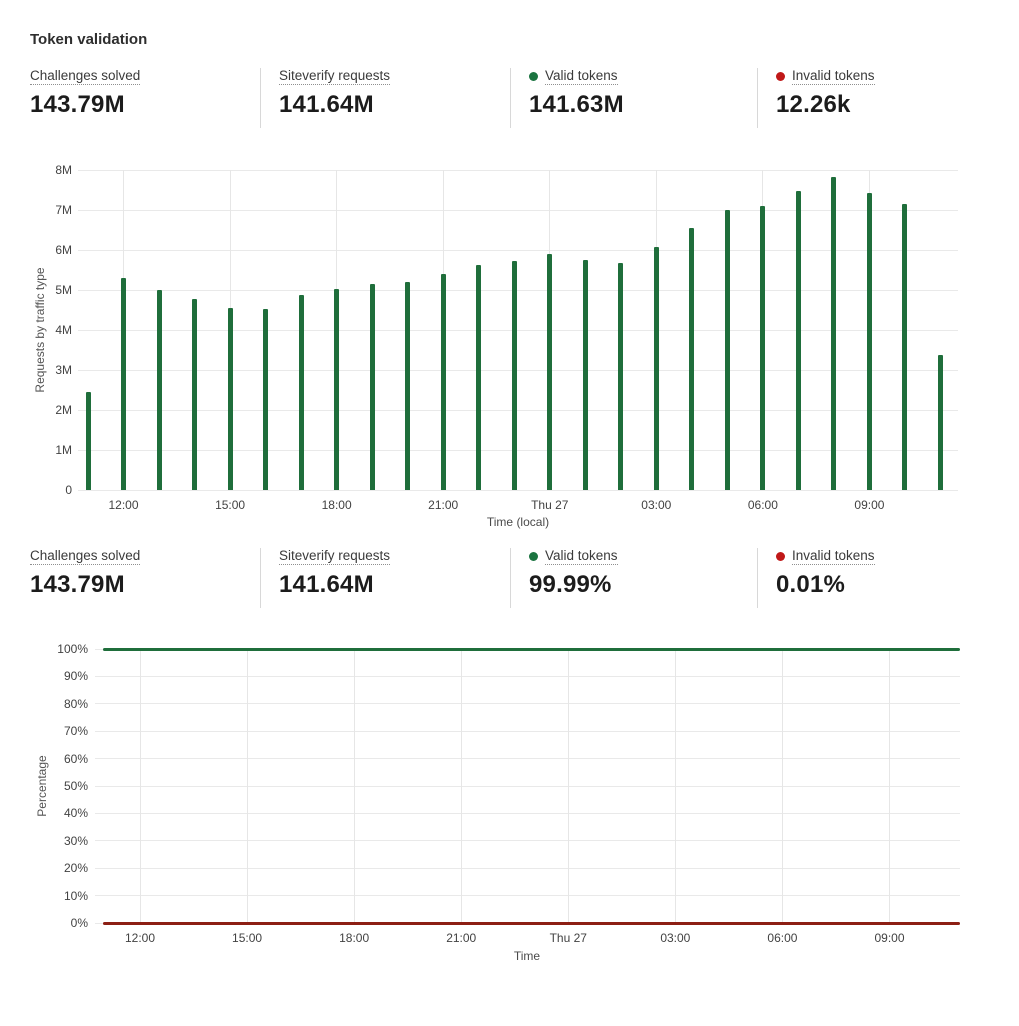 This screenshot has width=1019, height=1026. I want to click on y-tick-label: 3M, so click(63, 370).